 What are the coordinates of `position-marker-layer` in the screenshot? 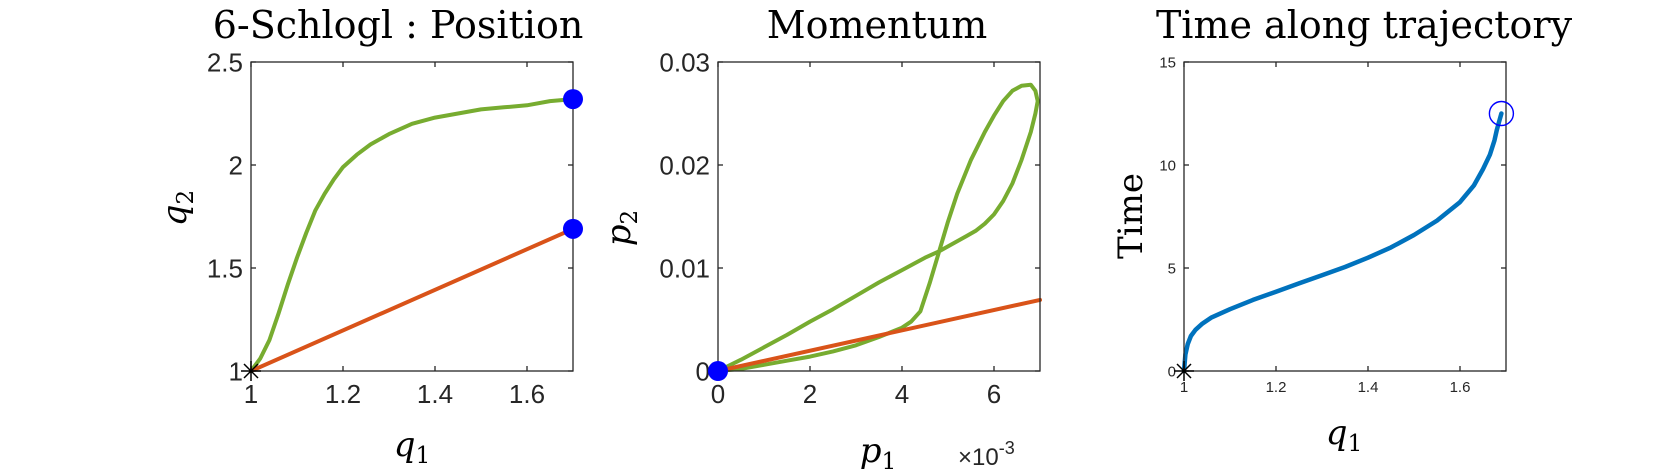 It's located at (412, 235).